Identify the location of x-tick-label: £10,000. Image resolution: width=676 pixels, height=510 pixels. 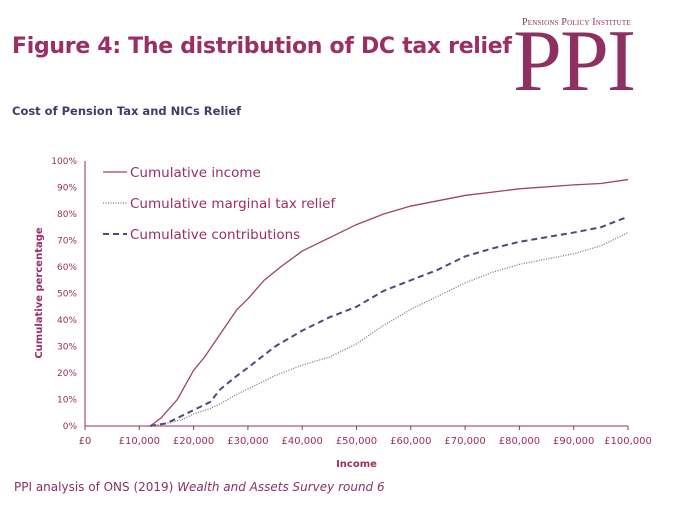
(139, 441).